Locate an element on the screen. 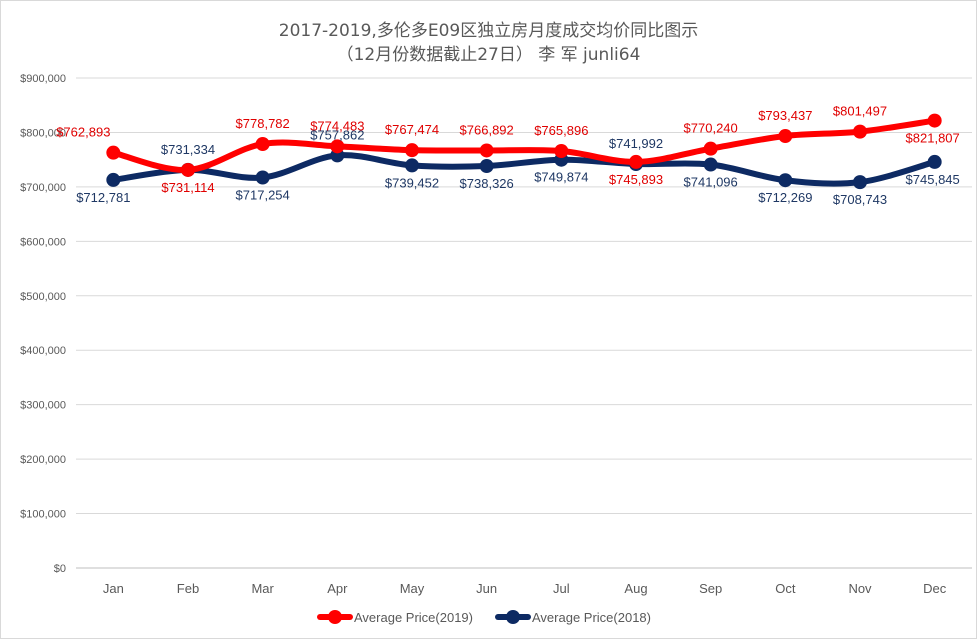 The width and height of the screenshot is (977, 639). y-tick-label: $700,000 is located at coordinates (43, 188).